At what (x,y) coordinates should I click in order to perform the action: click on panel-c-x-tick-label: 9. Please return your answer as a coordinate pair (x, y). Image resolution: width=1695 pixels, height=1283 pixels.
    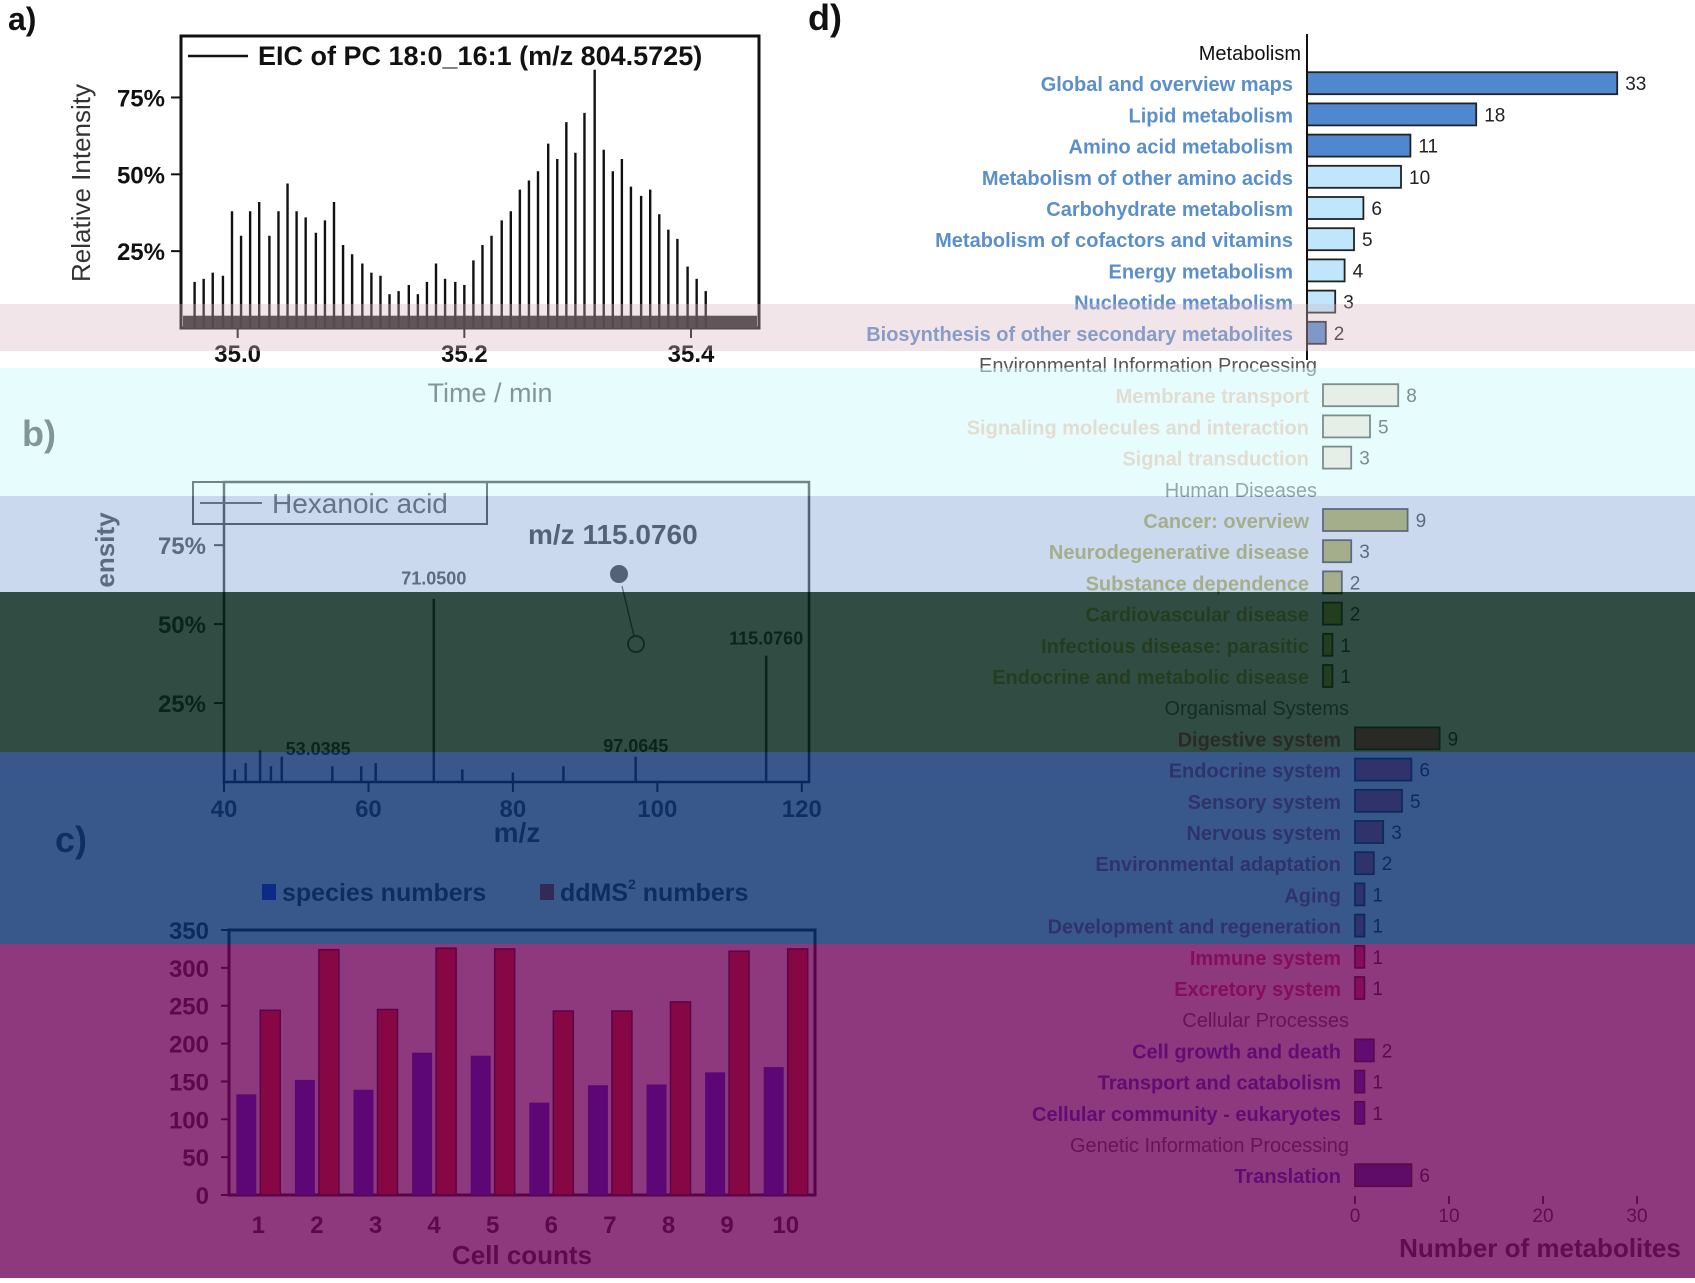
    Looking at the image, I should click on (726, 1225).